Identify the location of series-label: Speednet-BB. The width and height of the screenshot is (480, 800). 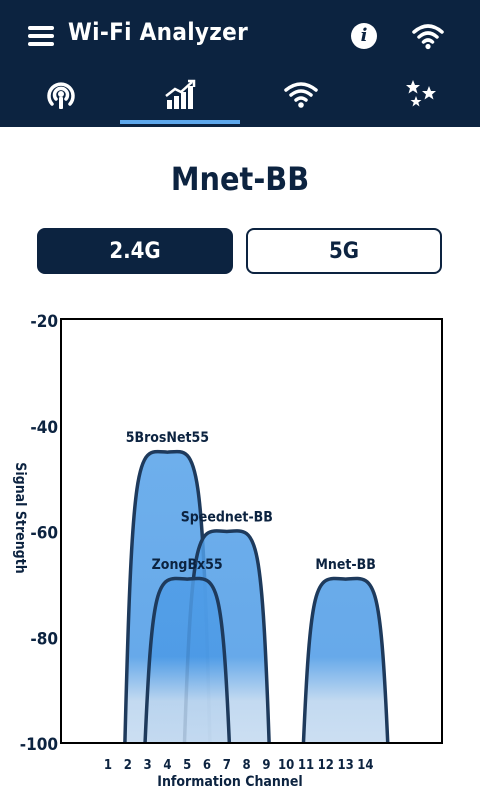
(227, 518).